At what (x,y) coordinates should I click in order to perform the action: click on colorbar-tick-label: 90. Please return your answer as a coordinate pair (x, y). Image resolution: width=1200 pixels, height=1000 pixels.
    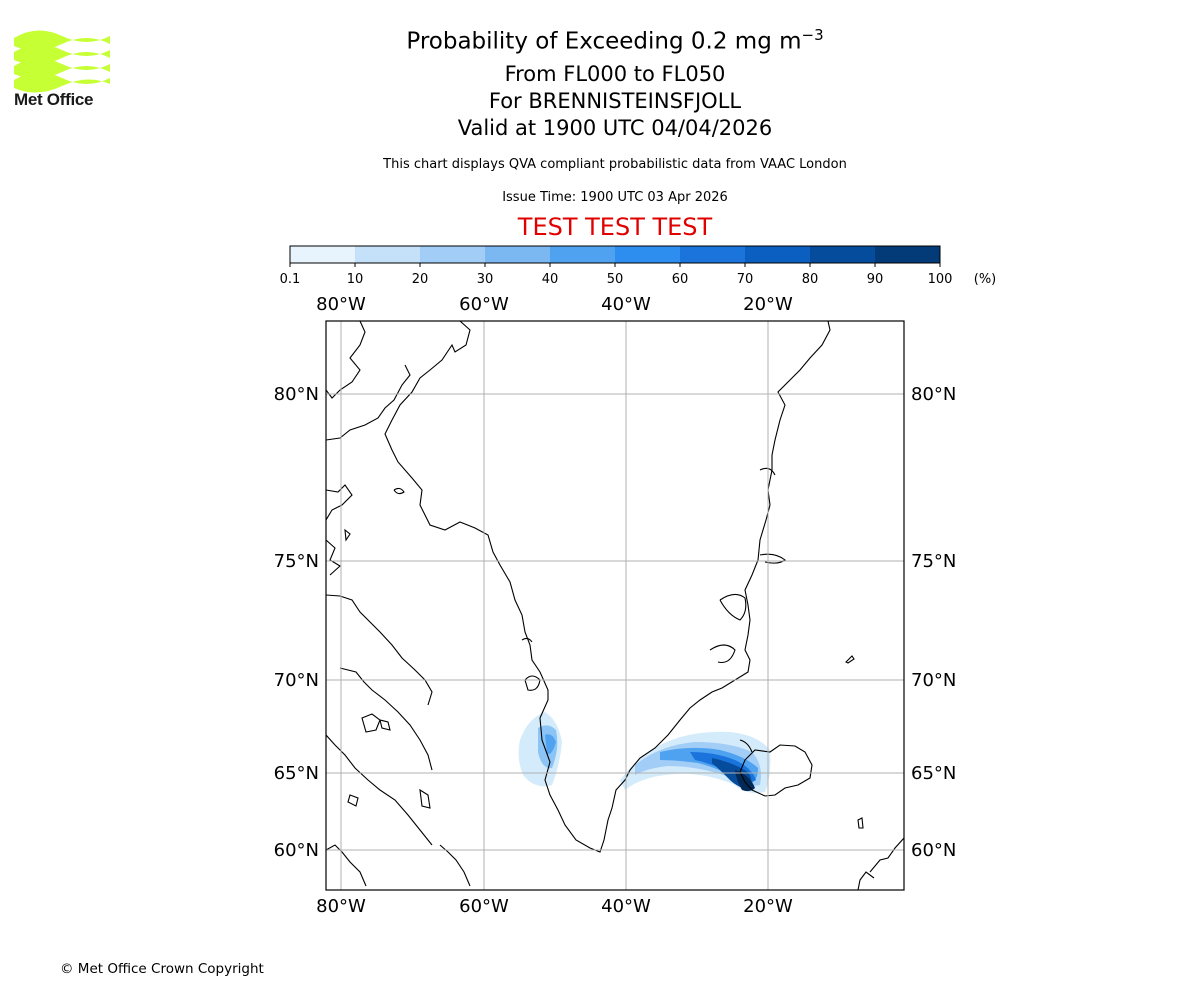
    Looking at the image, I should click on (875, 279).